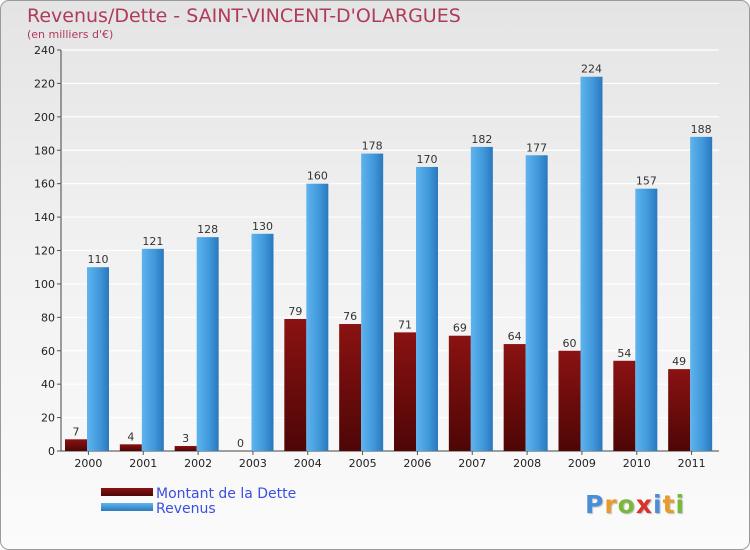  I want to click on y-tick-label: 180, so click(44, 150).